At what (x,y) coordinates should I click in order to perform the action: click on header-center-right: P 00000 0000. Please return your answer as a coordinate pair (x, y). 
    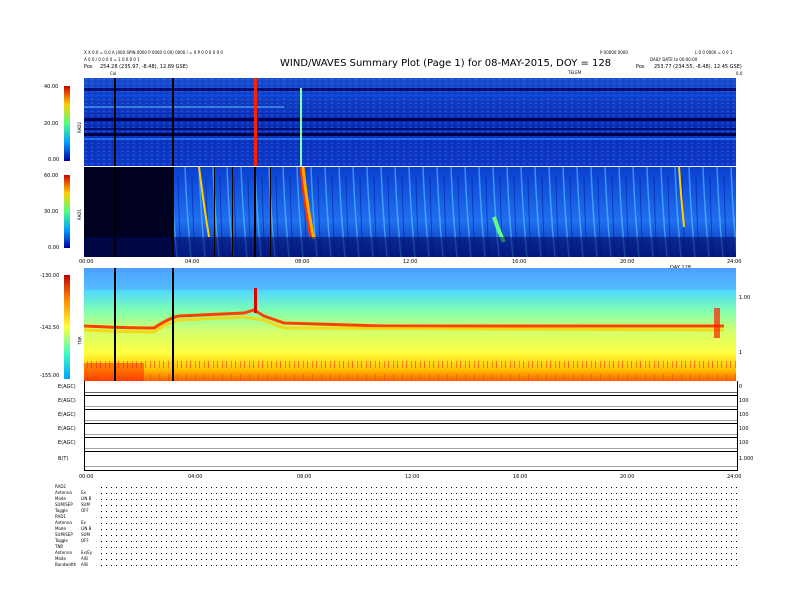
    Looking at the image, I should click on (614, 52).